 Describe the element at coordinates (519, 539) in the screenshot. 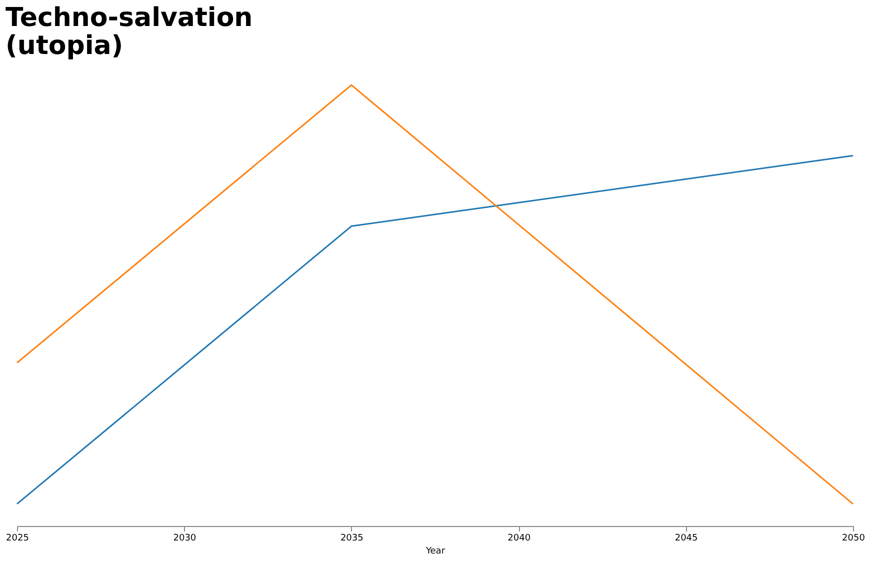

I see `x-tick-label: 2040` at that location.